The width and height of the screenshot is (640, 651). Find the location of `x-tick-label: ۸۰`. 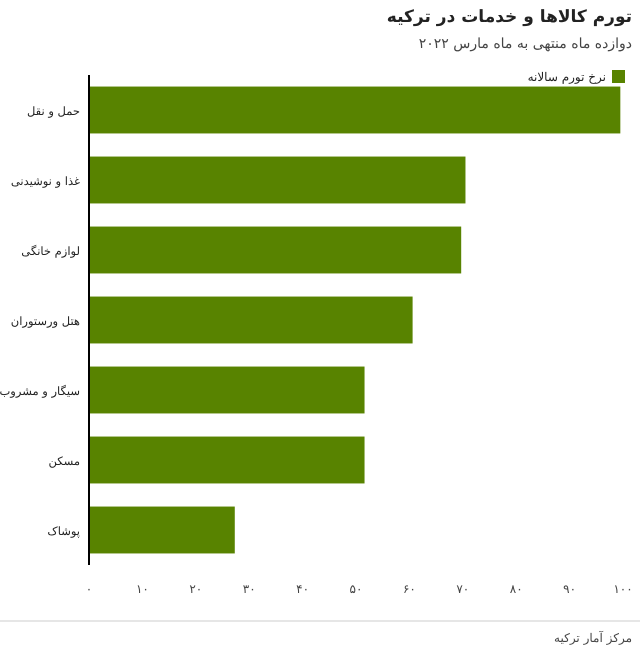

x-tick-label: ۸۰ is located at coordinates (516, 589).